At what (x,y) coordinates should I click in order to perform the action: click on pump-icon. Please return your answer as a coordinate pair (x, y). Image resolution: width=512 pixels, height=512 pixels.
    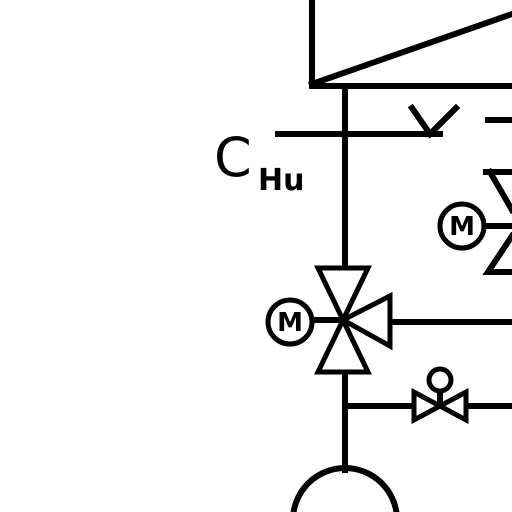
    Looking at the image, I should click on (345, 488).